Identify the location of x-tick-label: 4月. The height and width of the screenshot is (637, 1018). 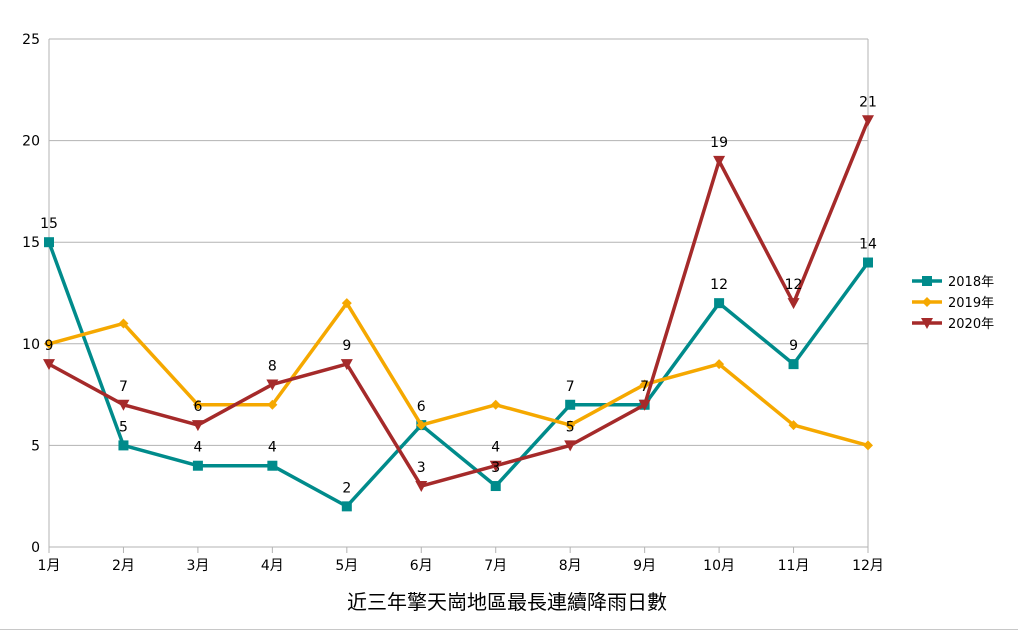
(272, 566).